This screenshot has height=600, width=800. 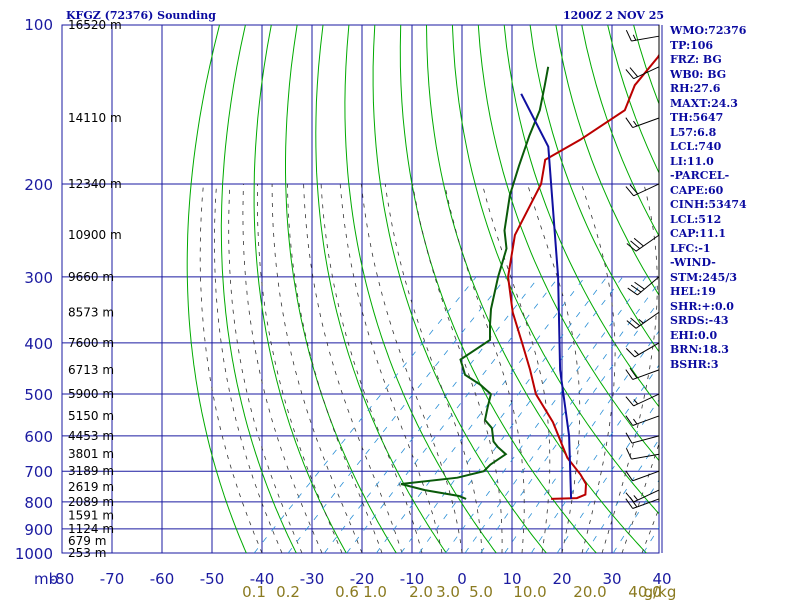 I want to click on height-label: 679 m, so click(x=87, y=541).